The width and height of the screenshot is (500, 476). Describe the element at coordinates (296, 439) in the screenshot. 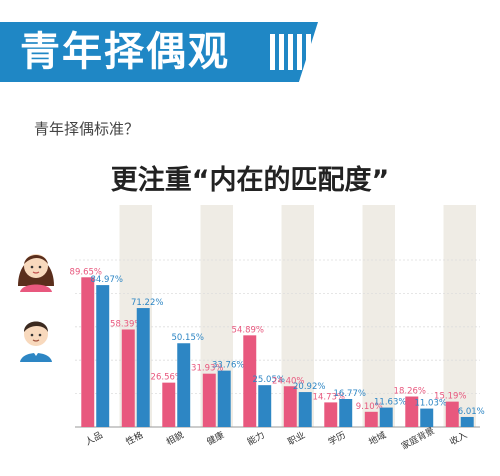

I see `category-label: 职业` at that location.